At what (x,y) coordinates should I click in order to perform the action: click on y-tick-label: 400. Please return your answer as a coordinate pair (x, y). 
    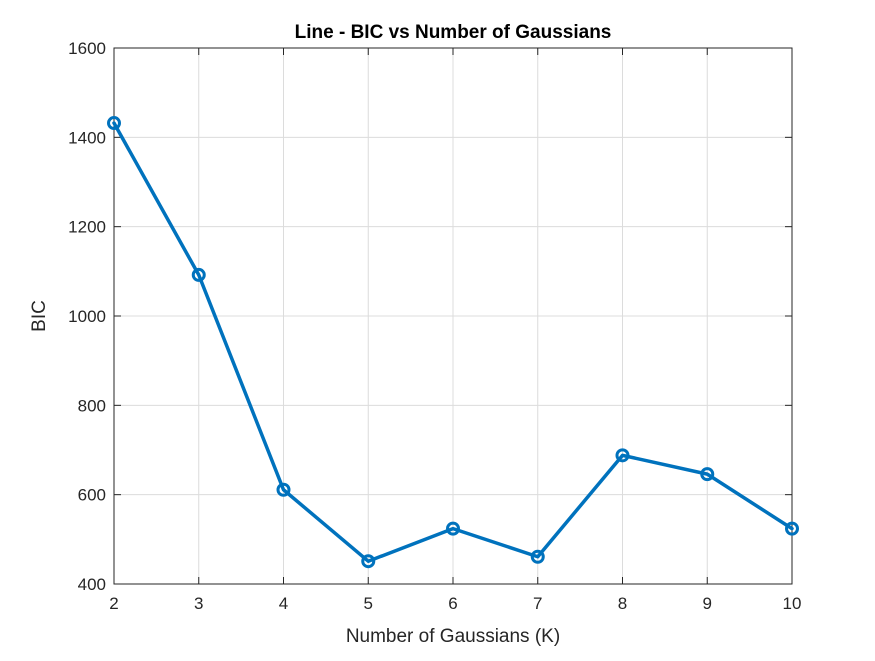
    Looking at the image, I should click on (92, 584).